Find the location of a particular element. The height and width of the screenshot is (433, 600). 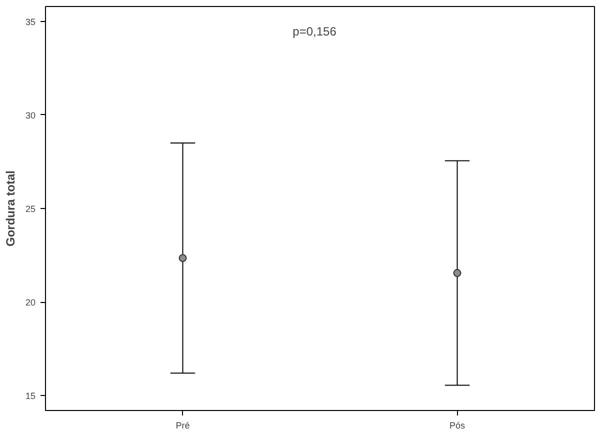

y-axis-title: Gordura total is located at coordinates (10, 208).